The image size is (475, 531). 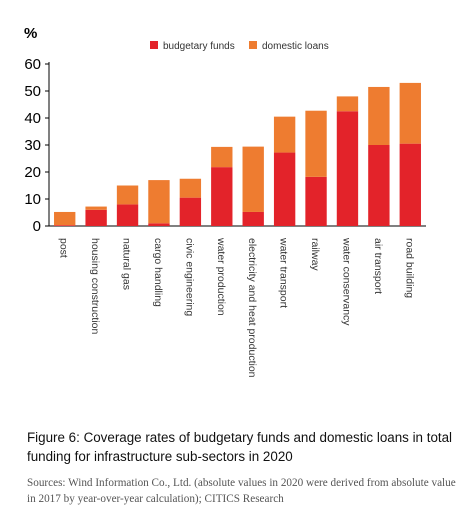 What do you see at coordinates (158, 272) in the screenshot?
I see `x-tick-label: cargo handling` at bounding box center [158, 272].